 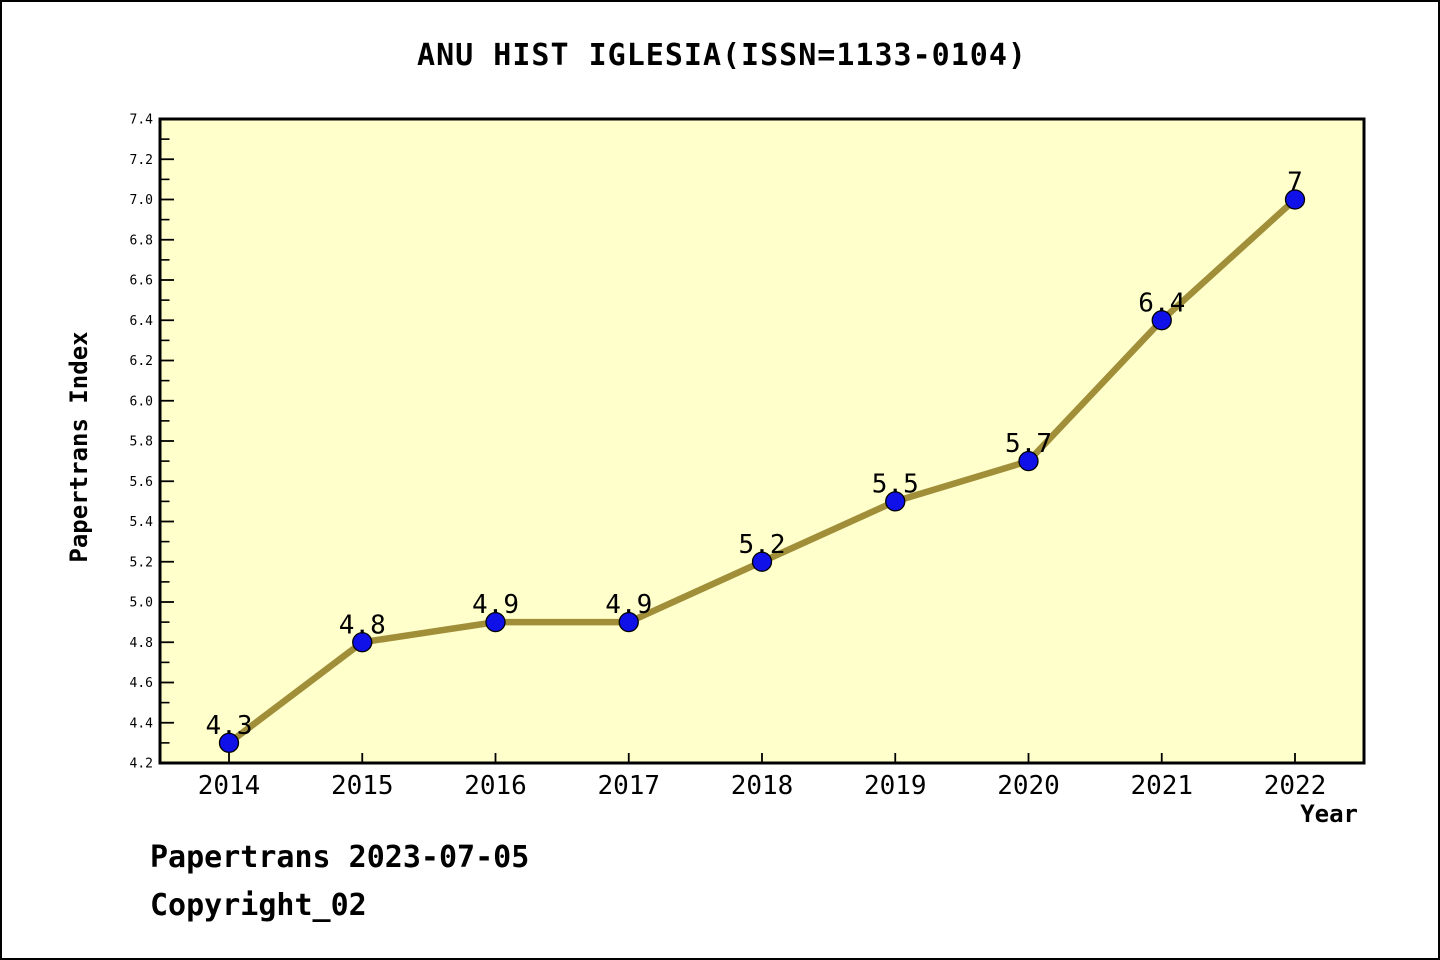 What do you see at coordinates (1028, 786) in the screenshot?
I see `x-tick-label: 2020` at bounding box center [1028, 786].